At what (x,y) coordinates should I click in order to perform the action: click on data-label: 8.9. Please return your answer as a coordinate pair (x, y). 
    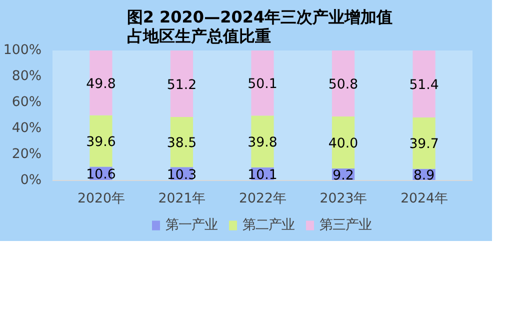
    Looking at the image, I should click on (424, 176).